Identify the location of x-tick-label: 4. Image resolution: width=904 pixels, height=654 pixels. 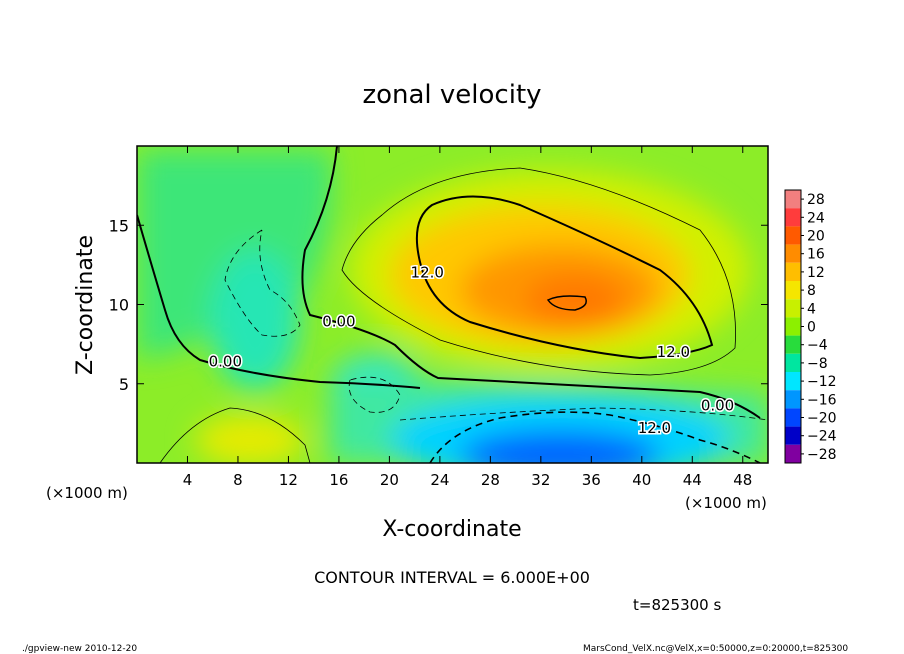
(188, 480).